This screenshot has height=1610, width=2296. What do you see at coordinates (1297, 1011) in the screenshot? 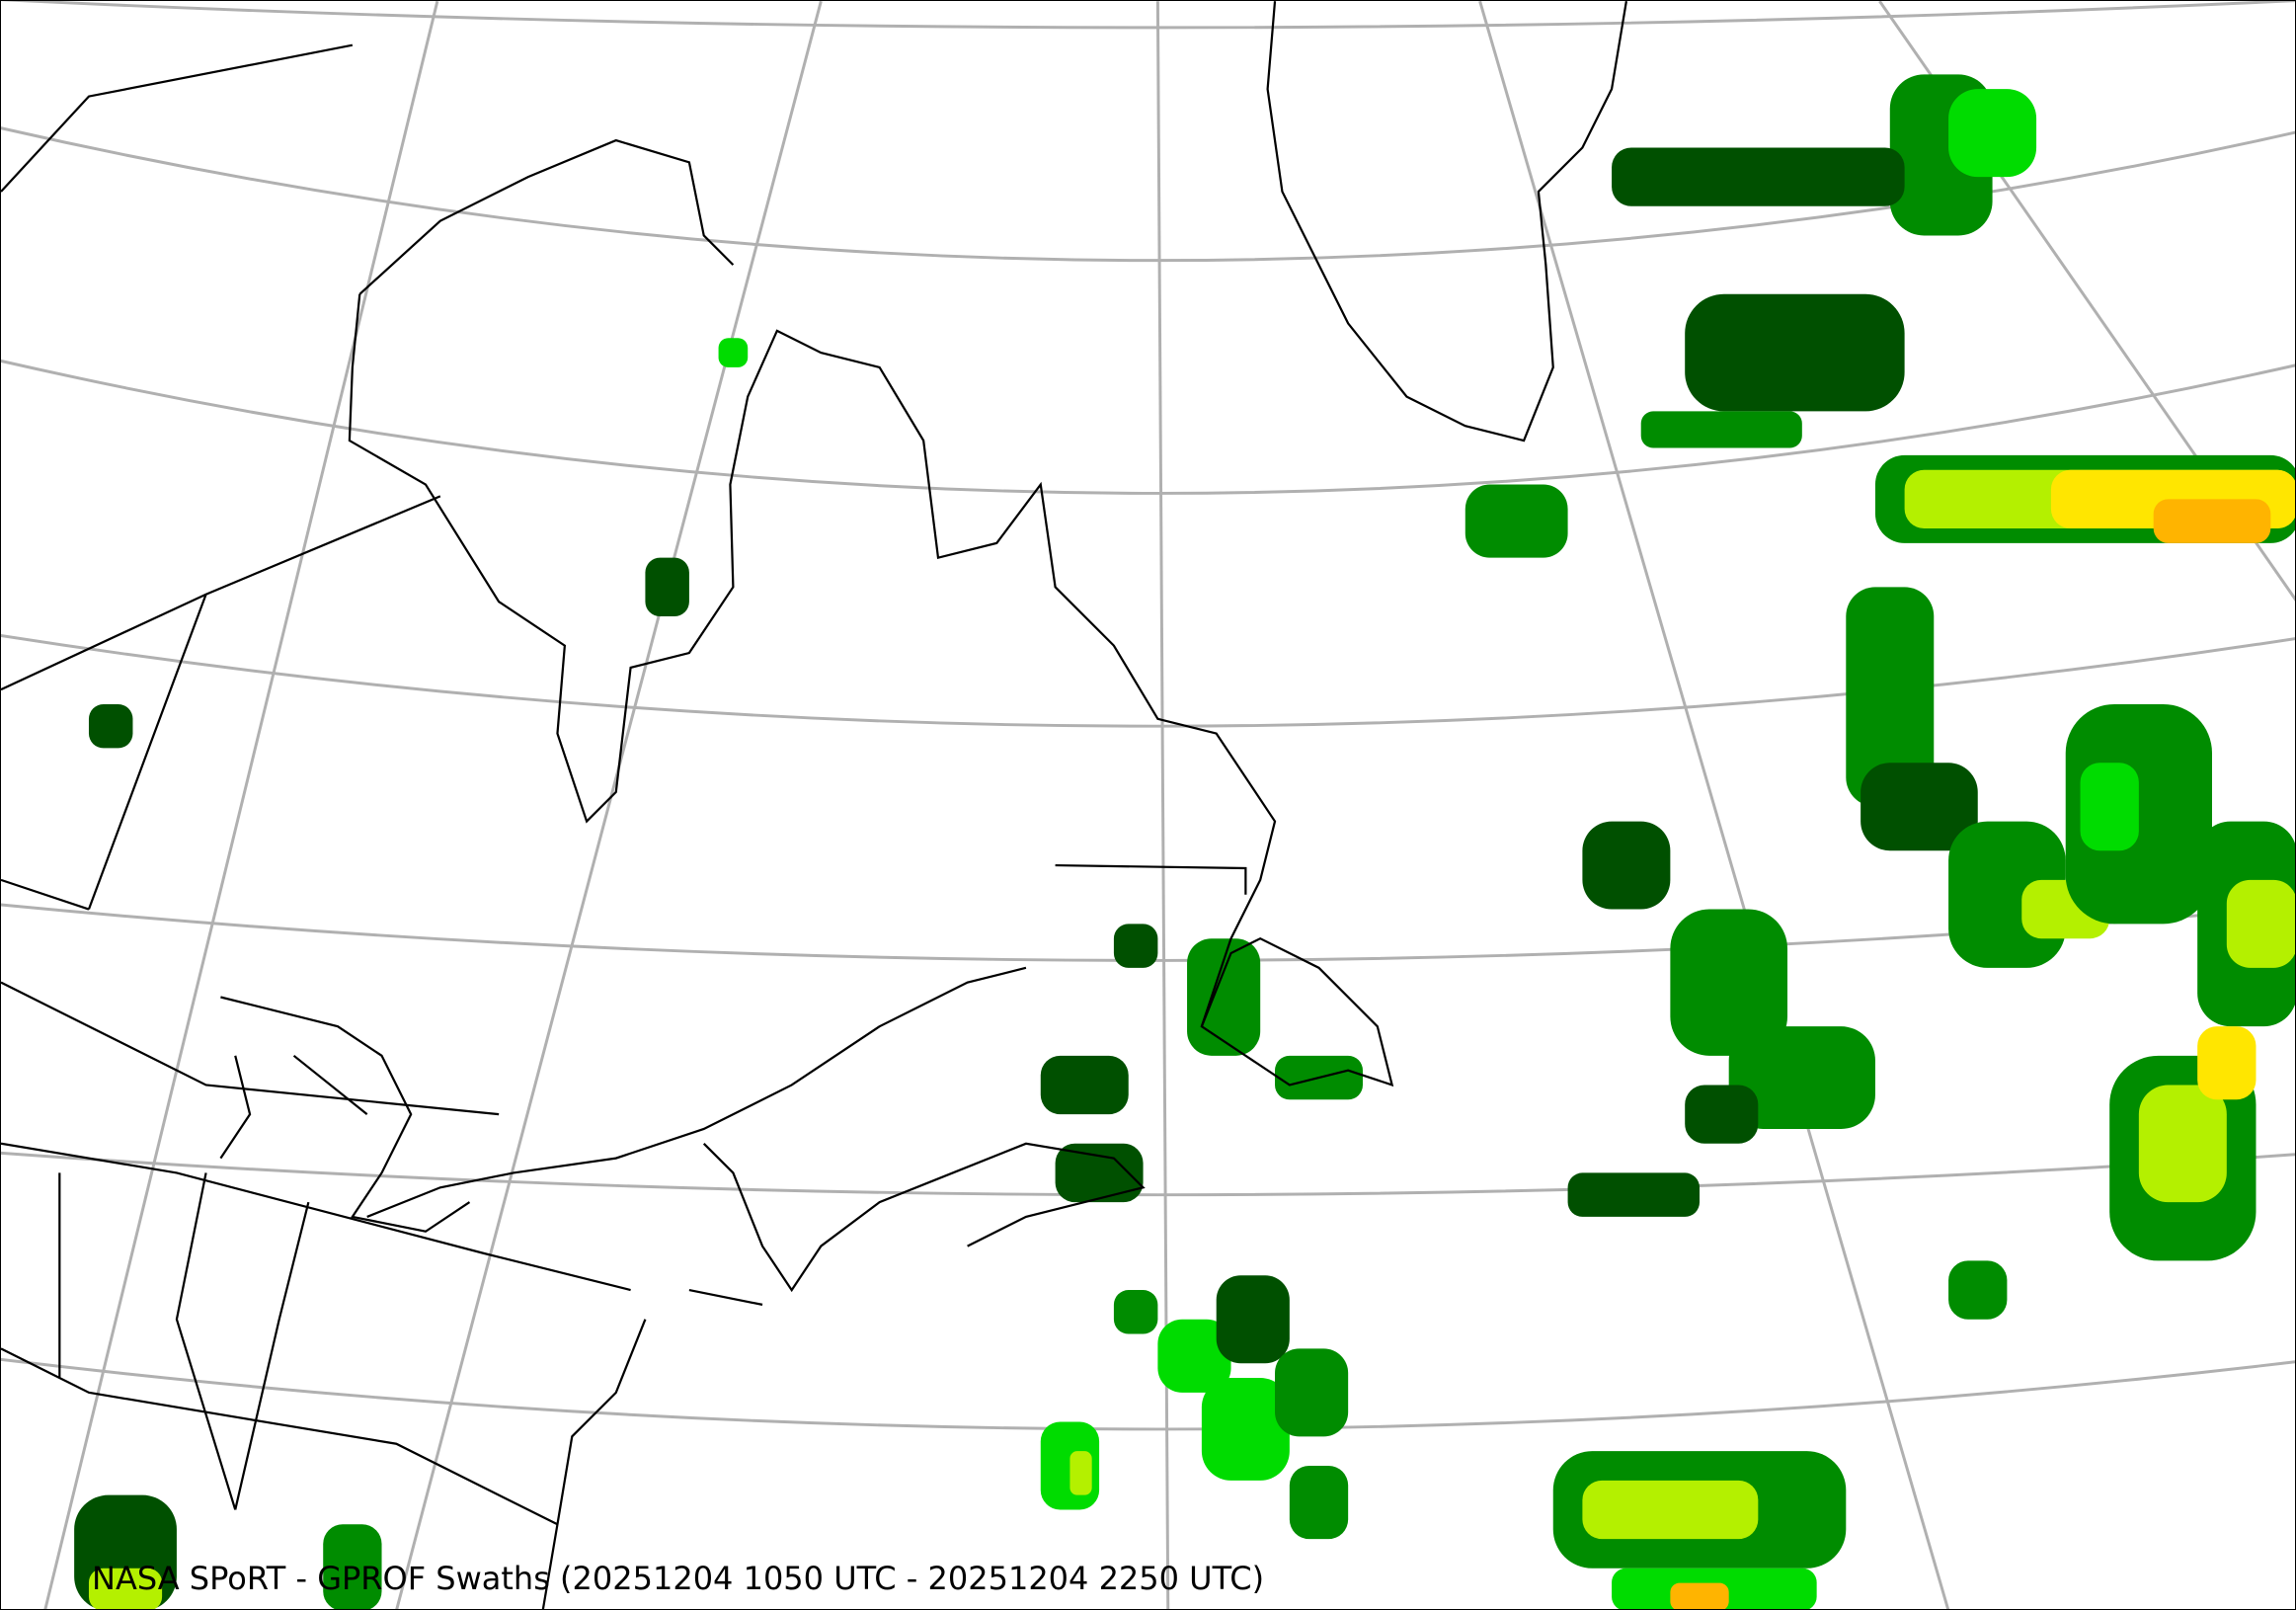
I see `newfoundland` at bounding box center [1297, 1011].